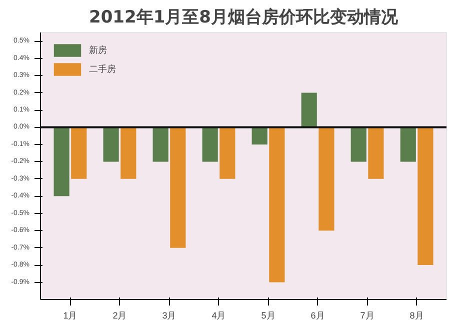  I want to click on x-tick-label: 6月, so click(317, 315).